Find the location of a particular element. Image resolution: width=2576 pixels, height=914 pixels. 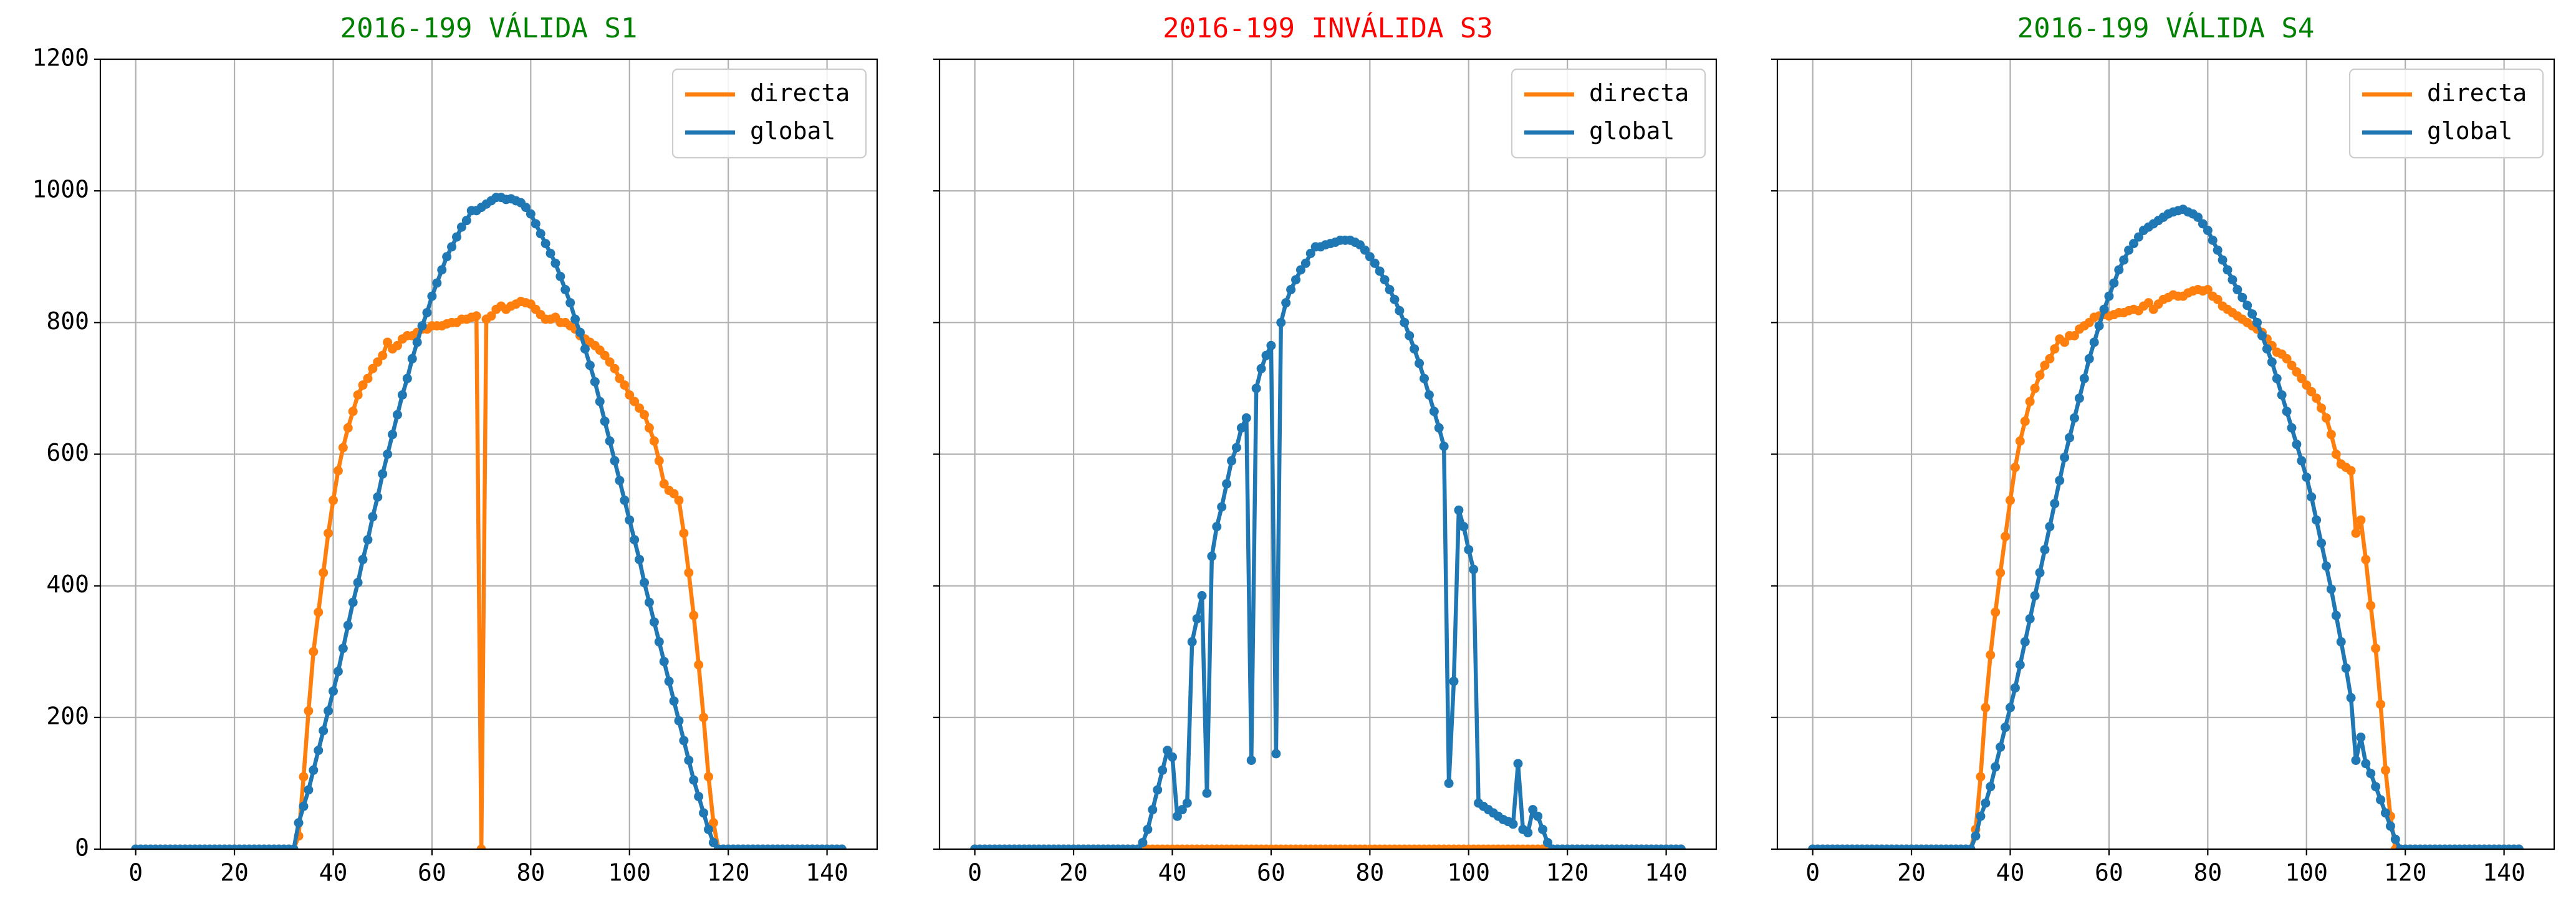

y-tick-label: 200 is located at coordinates (67, 715).